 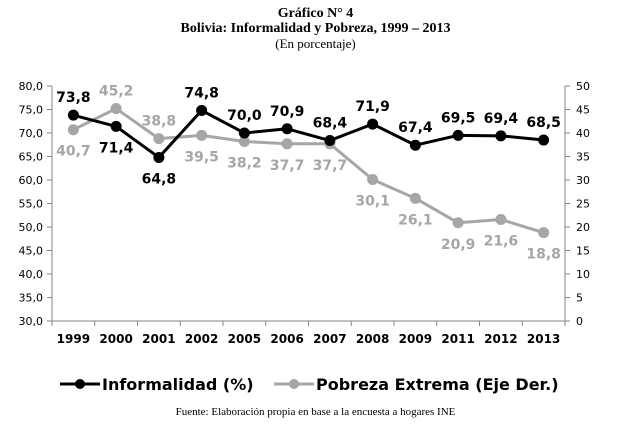 I want to click on left-axis-tick-label: 60,0, so click(x=31, y=180).